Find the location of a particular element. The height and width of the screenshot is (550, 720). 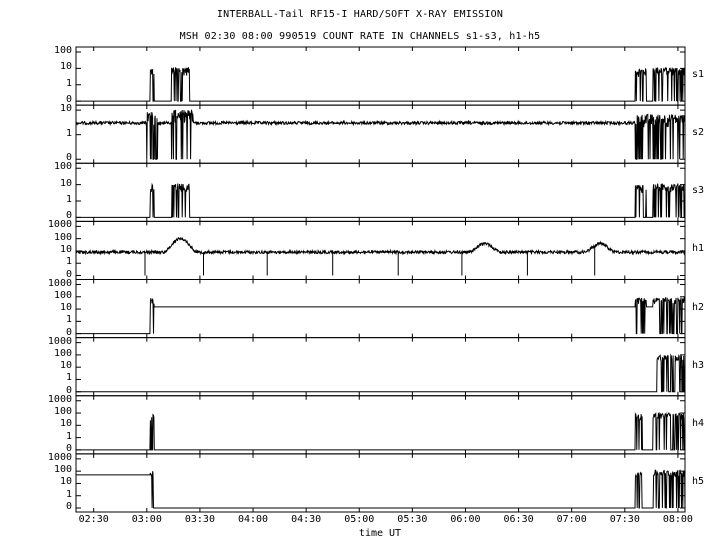

panel-frame-h5 is located at coordinates (380, 483).